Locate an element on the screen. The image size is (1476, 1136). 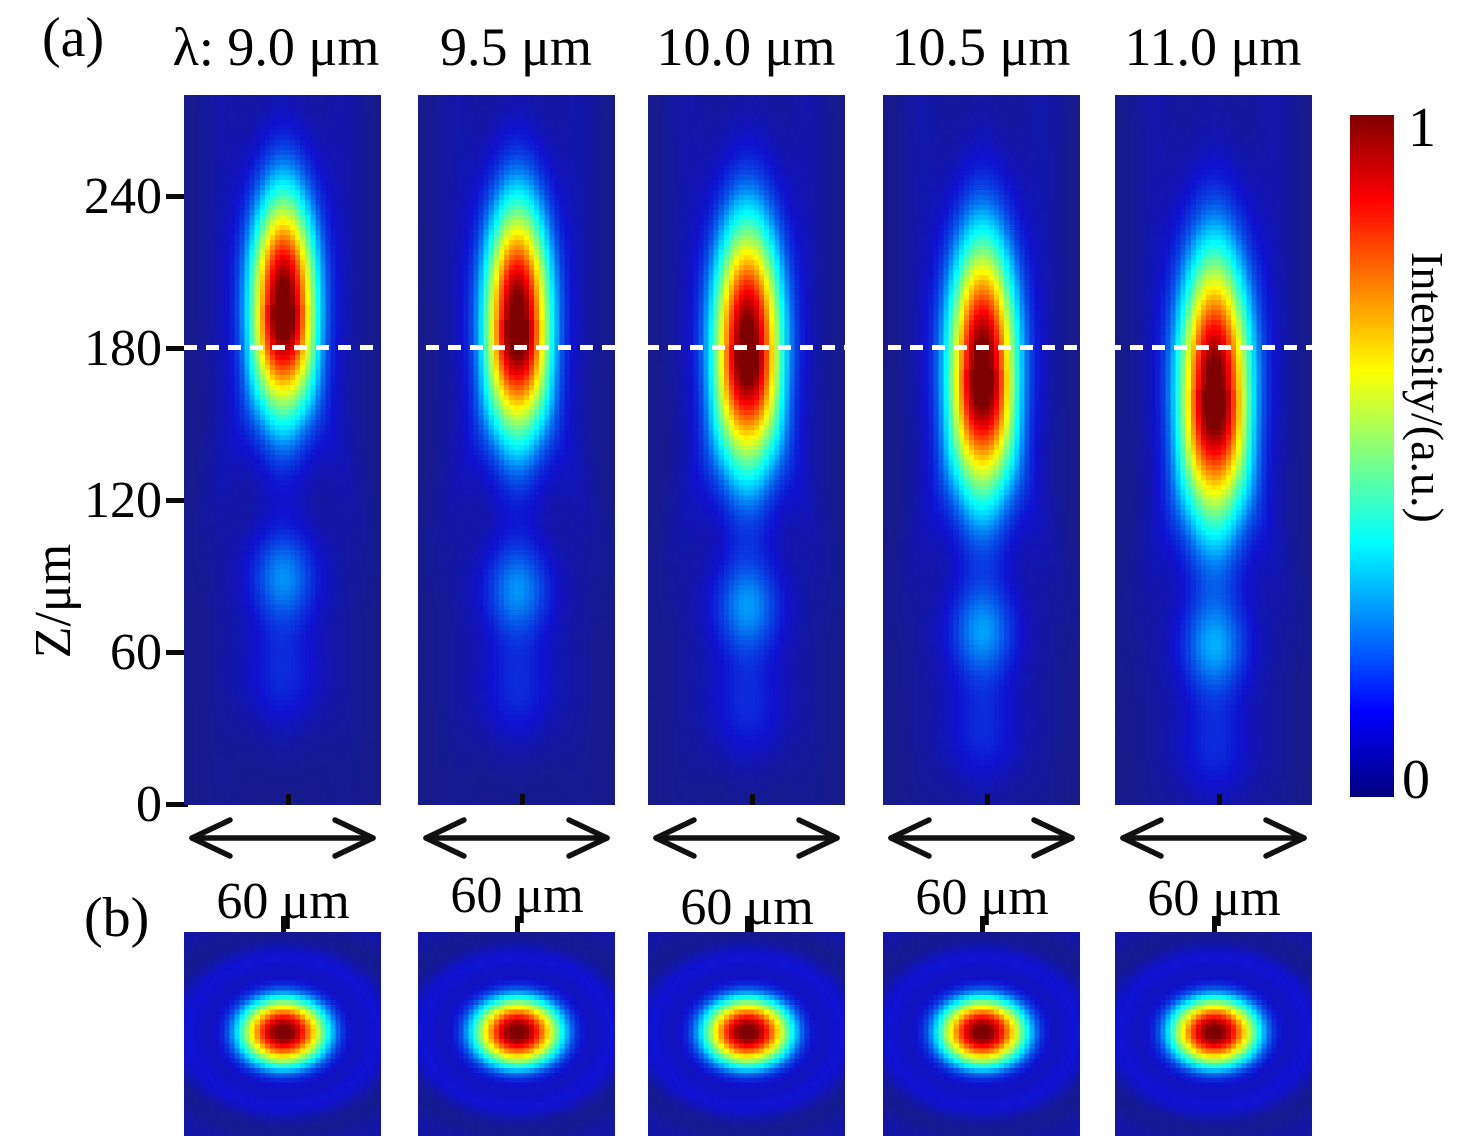
panel-b-heatmap-11.0um is located at coordinates (1213, 1034).